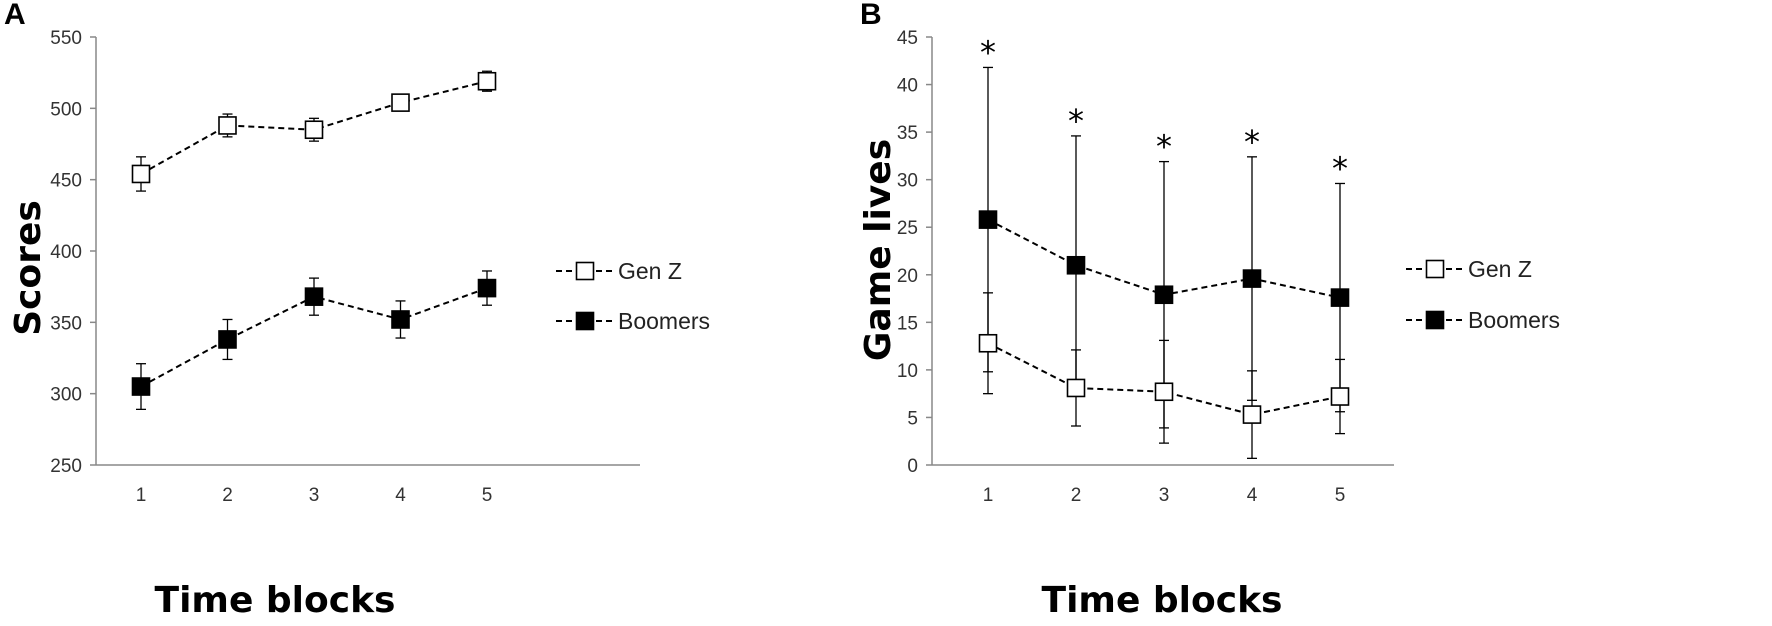 Image resolution: width=1772 pixels, height=626 pixels. I want to click on panel-b-y-tick-label: 30, so click(907, 181).